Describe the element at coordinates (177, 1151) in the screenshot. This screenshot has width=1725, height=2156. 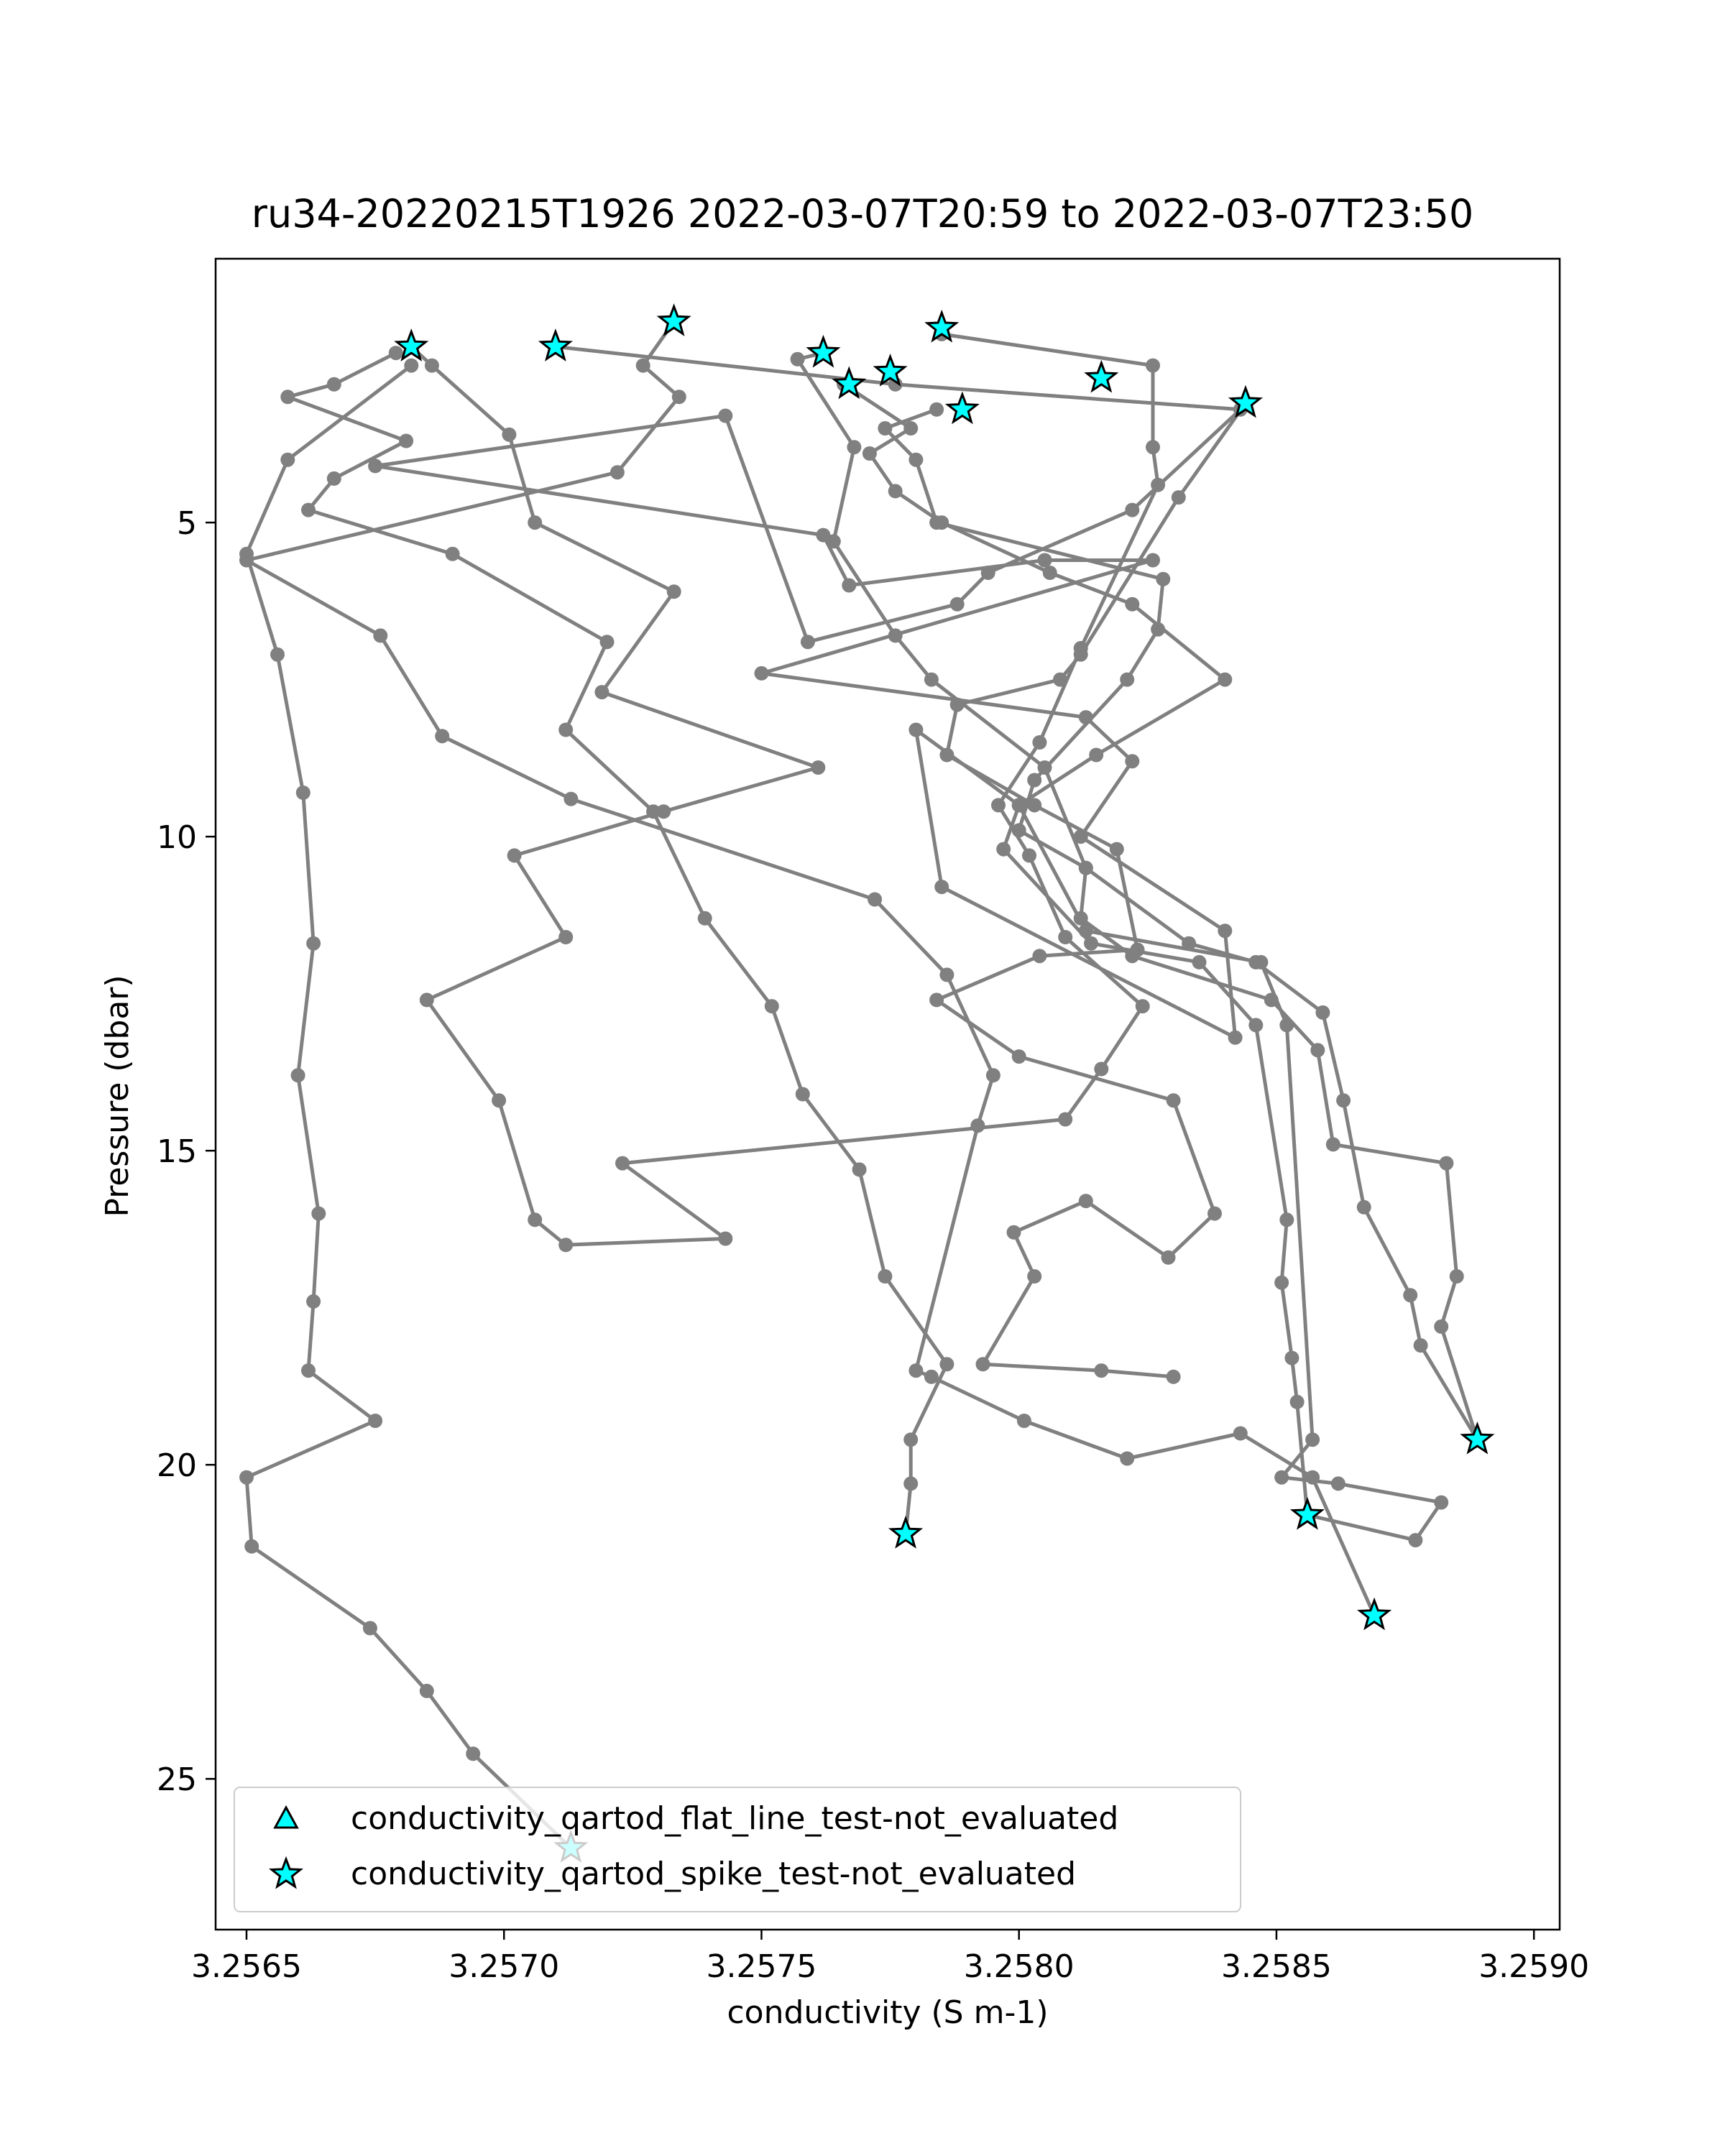
I see `y-tick-label: 15` at that location.